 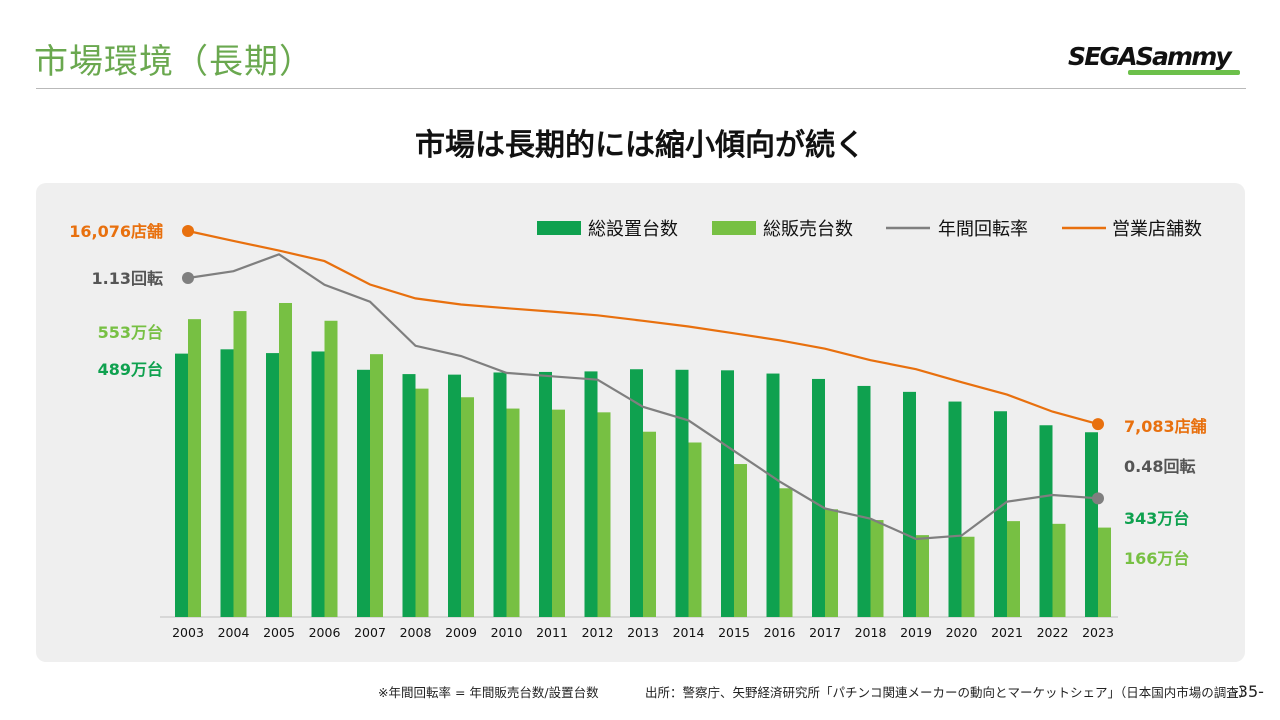 What do you see at coordinates (559, 228) in the screenshot?
I see `legend-swatch-installed` at bounding box center [559, 228].